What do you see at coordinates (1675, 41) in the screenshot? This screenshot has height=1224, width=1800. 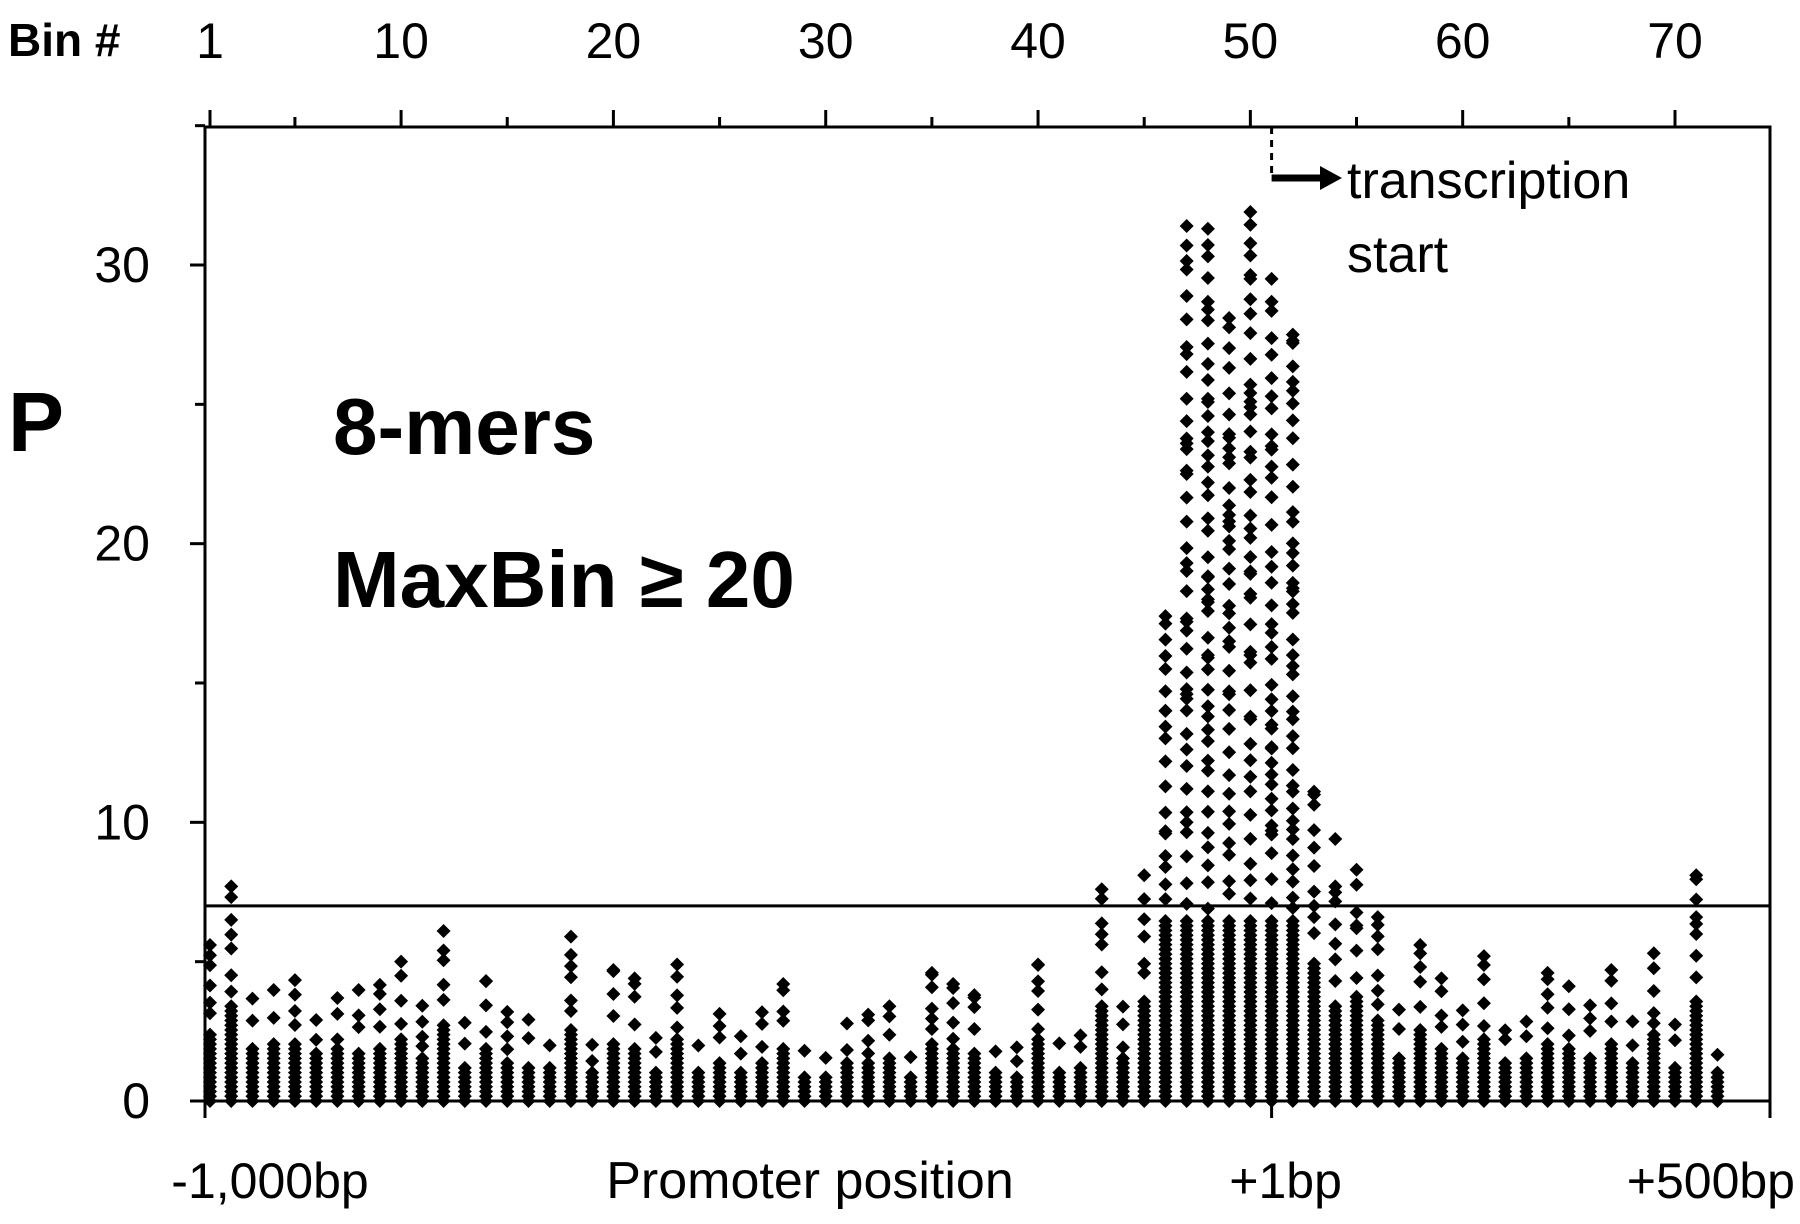 I see `top-tick-label: 70` at bounding box center [1675, 41].